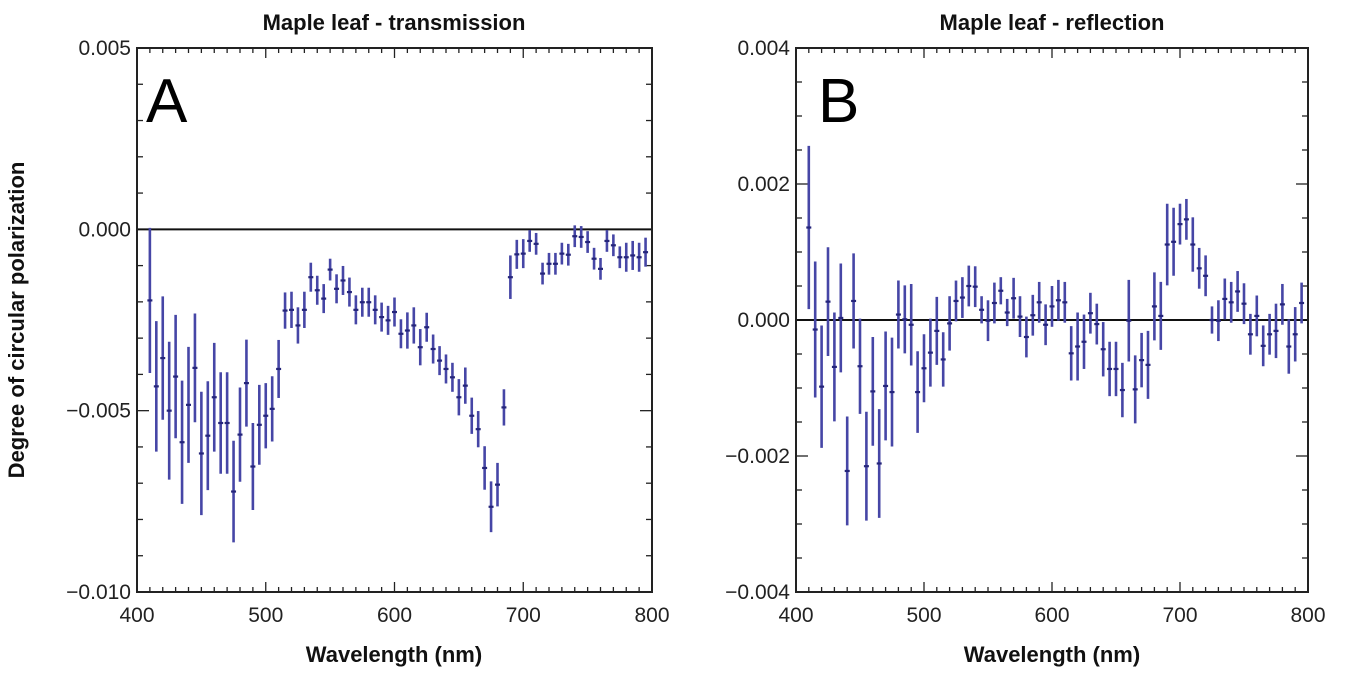 This screenshot has height=689, width=1346. What do you see at coordinates (394, 22) in the screenshot?
I see `panel-a-title: Maple leaf - transmission` at bounding box center [394, 22].